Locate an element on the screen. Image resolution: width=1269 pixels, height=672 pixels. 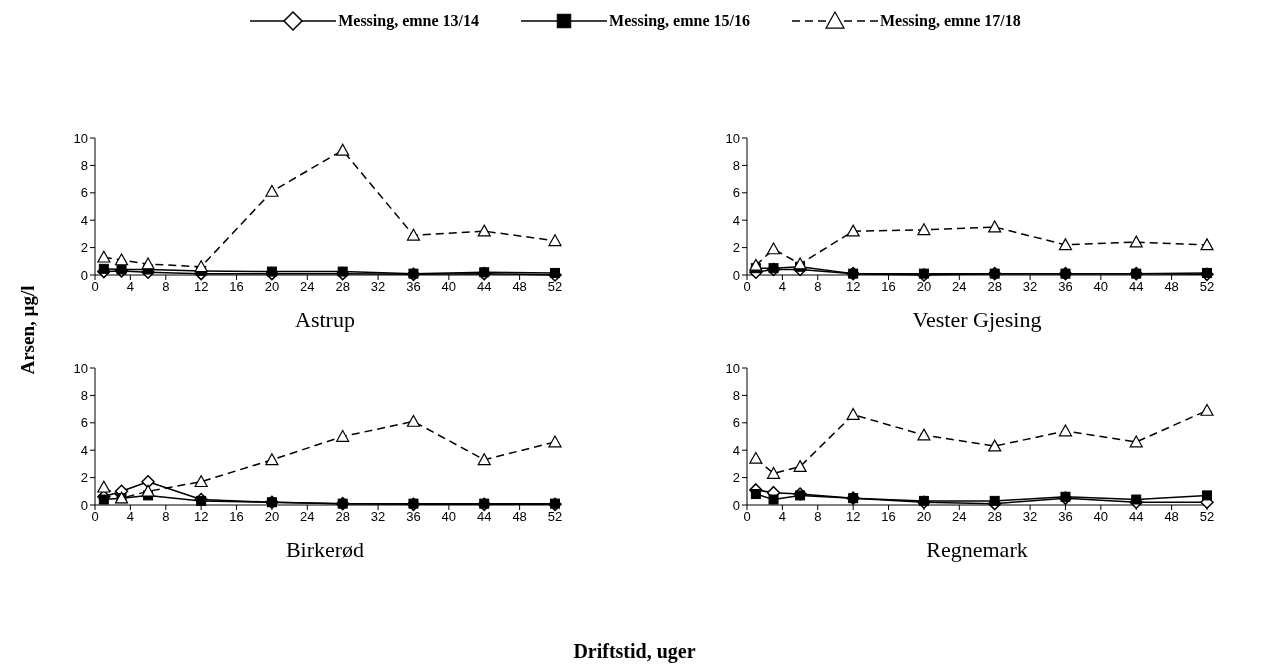
legend-label: Messing, emne 15/16 is located at coordinates (679, 21).